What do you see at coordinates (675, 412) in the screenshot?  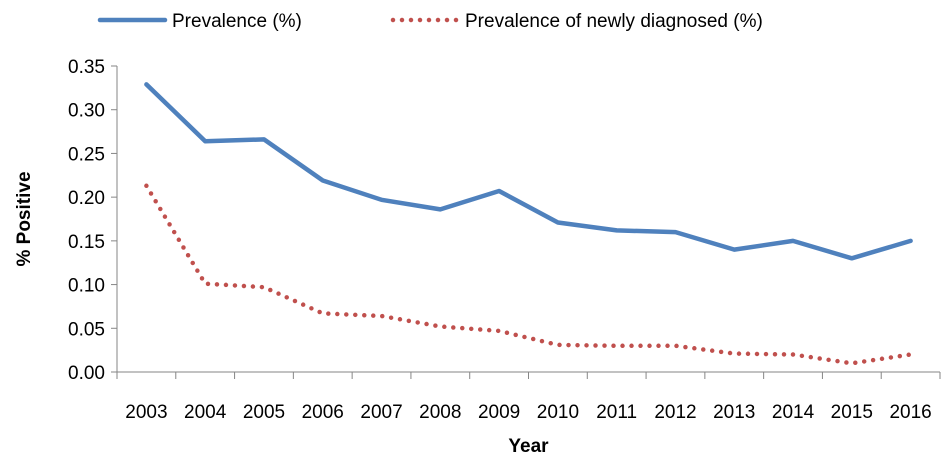 I see `x-tick-label: 2012` at bounding box center [675, 412].